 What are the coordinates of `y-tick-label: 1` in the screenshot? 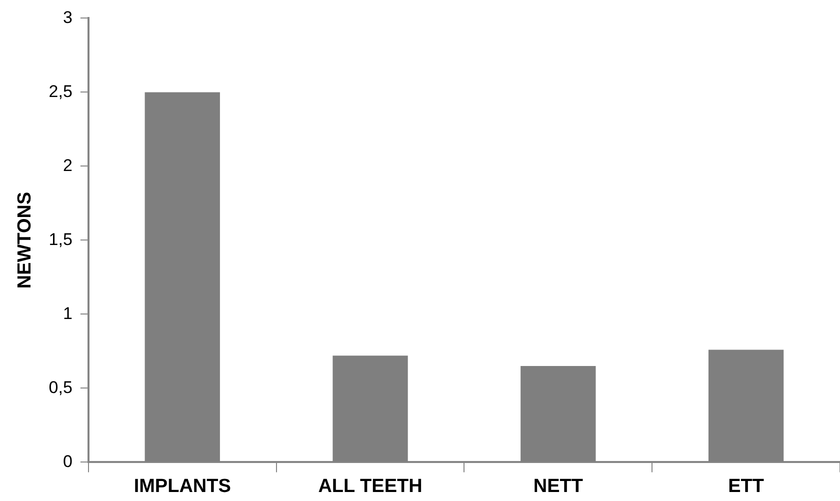 It's located at (67, 313).